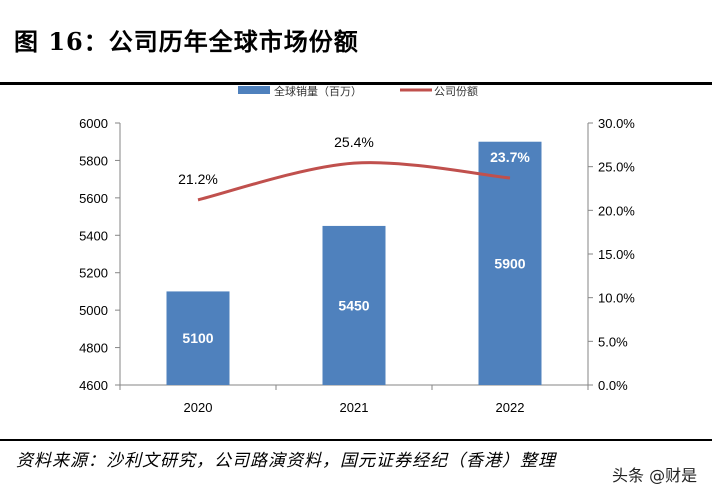 This screenshot has width=717, height=498. What do you see at coordinates (655, 475) in the screenshot?
I see `watermark: 头条 @财是` at bounding box center [655, 475].